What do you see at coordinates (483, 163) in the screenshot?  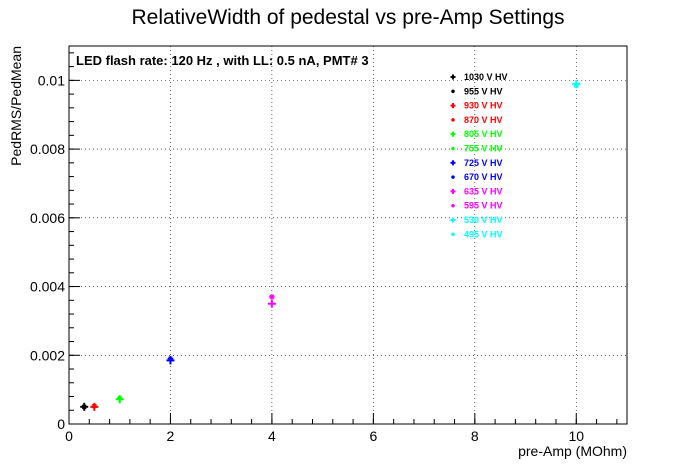 I see `legend-label: 725 V HV` at bounding box center [483, 163].